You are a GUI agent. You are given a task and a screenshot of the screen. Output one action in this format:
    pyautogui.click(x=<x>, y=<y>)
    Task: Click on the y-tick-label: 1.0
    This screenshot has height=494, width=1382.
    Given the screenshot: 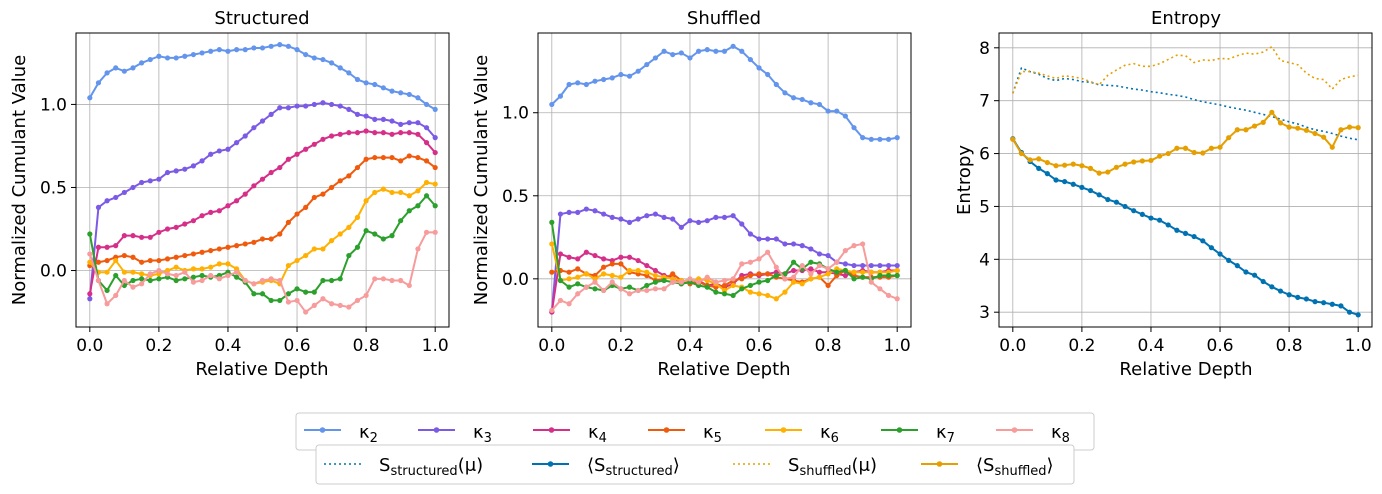 What is the action you would take?
    pyautogui.click(x=515, y=114)
    